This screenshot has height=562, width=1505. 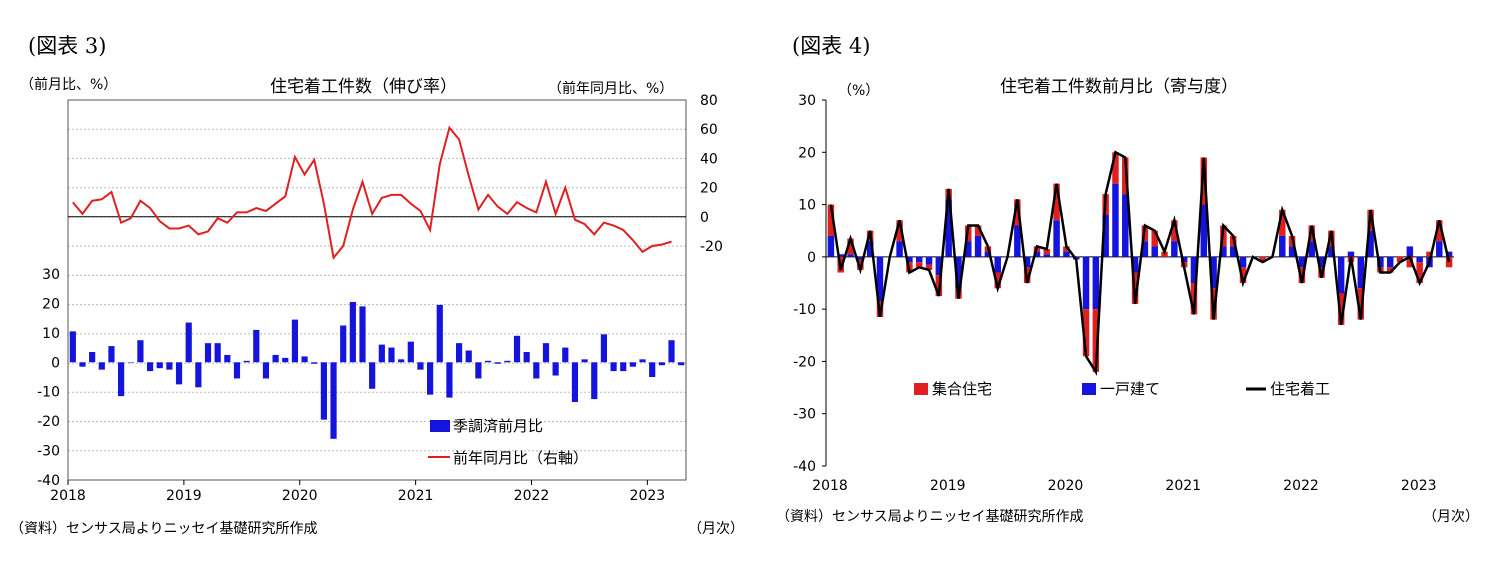 What do you see at coordinates (372, 192) in the screenshot?
I see `series-line` at bounding box center [372, 192].